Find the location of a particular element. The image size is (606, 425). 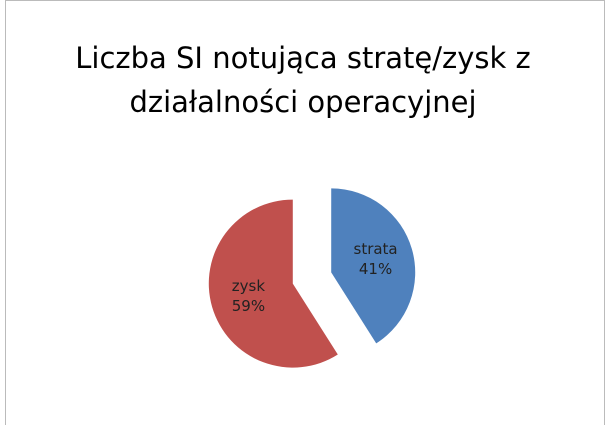

slice-category-label: strata is located at coordinates (376, 249).